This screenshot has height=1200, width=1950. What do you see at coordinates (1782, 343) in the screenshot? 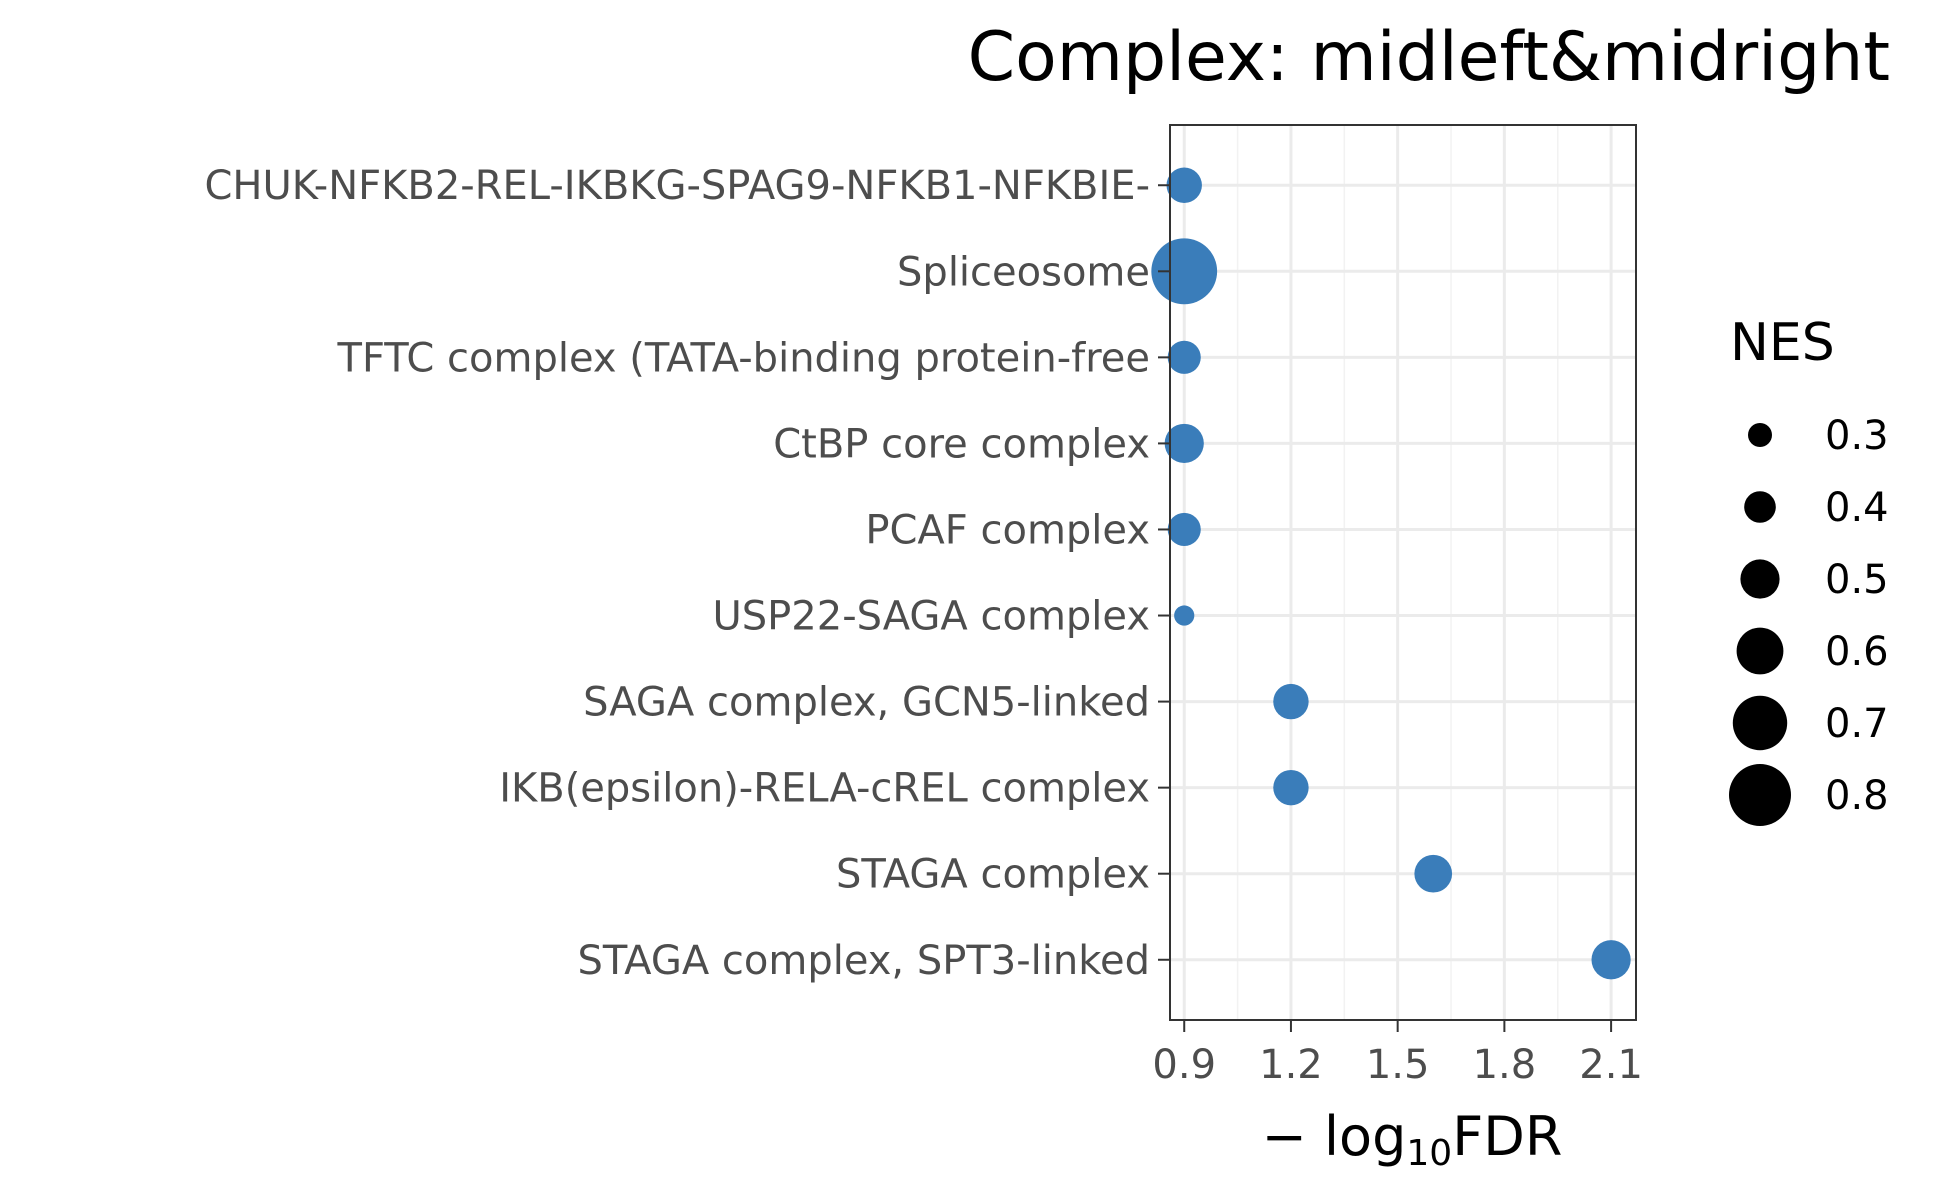
I see `legend-title: NES` at bounding box center [1782, 343].